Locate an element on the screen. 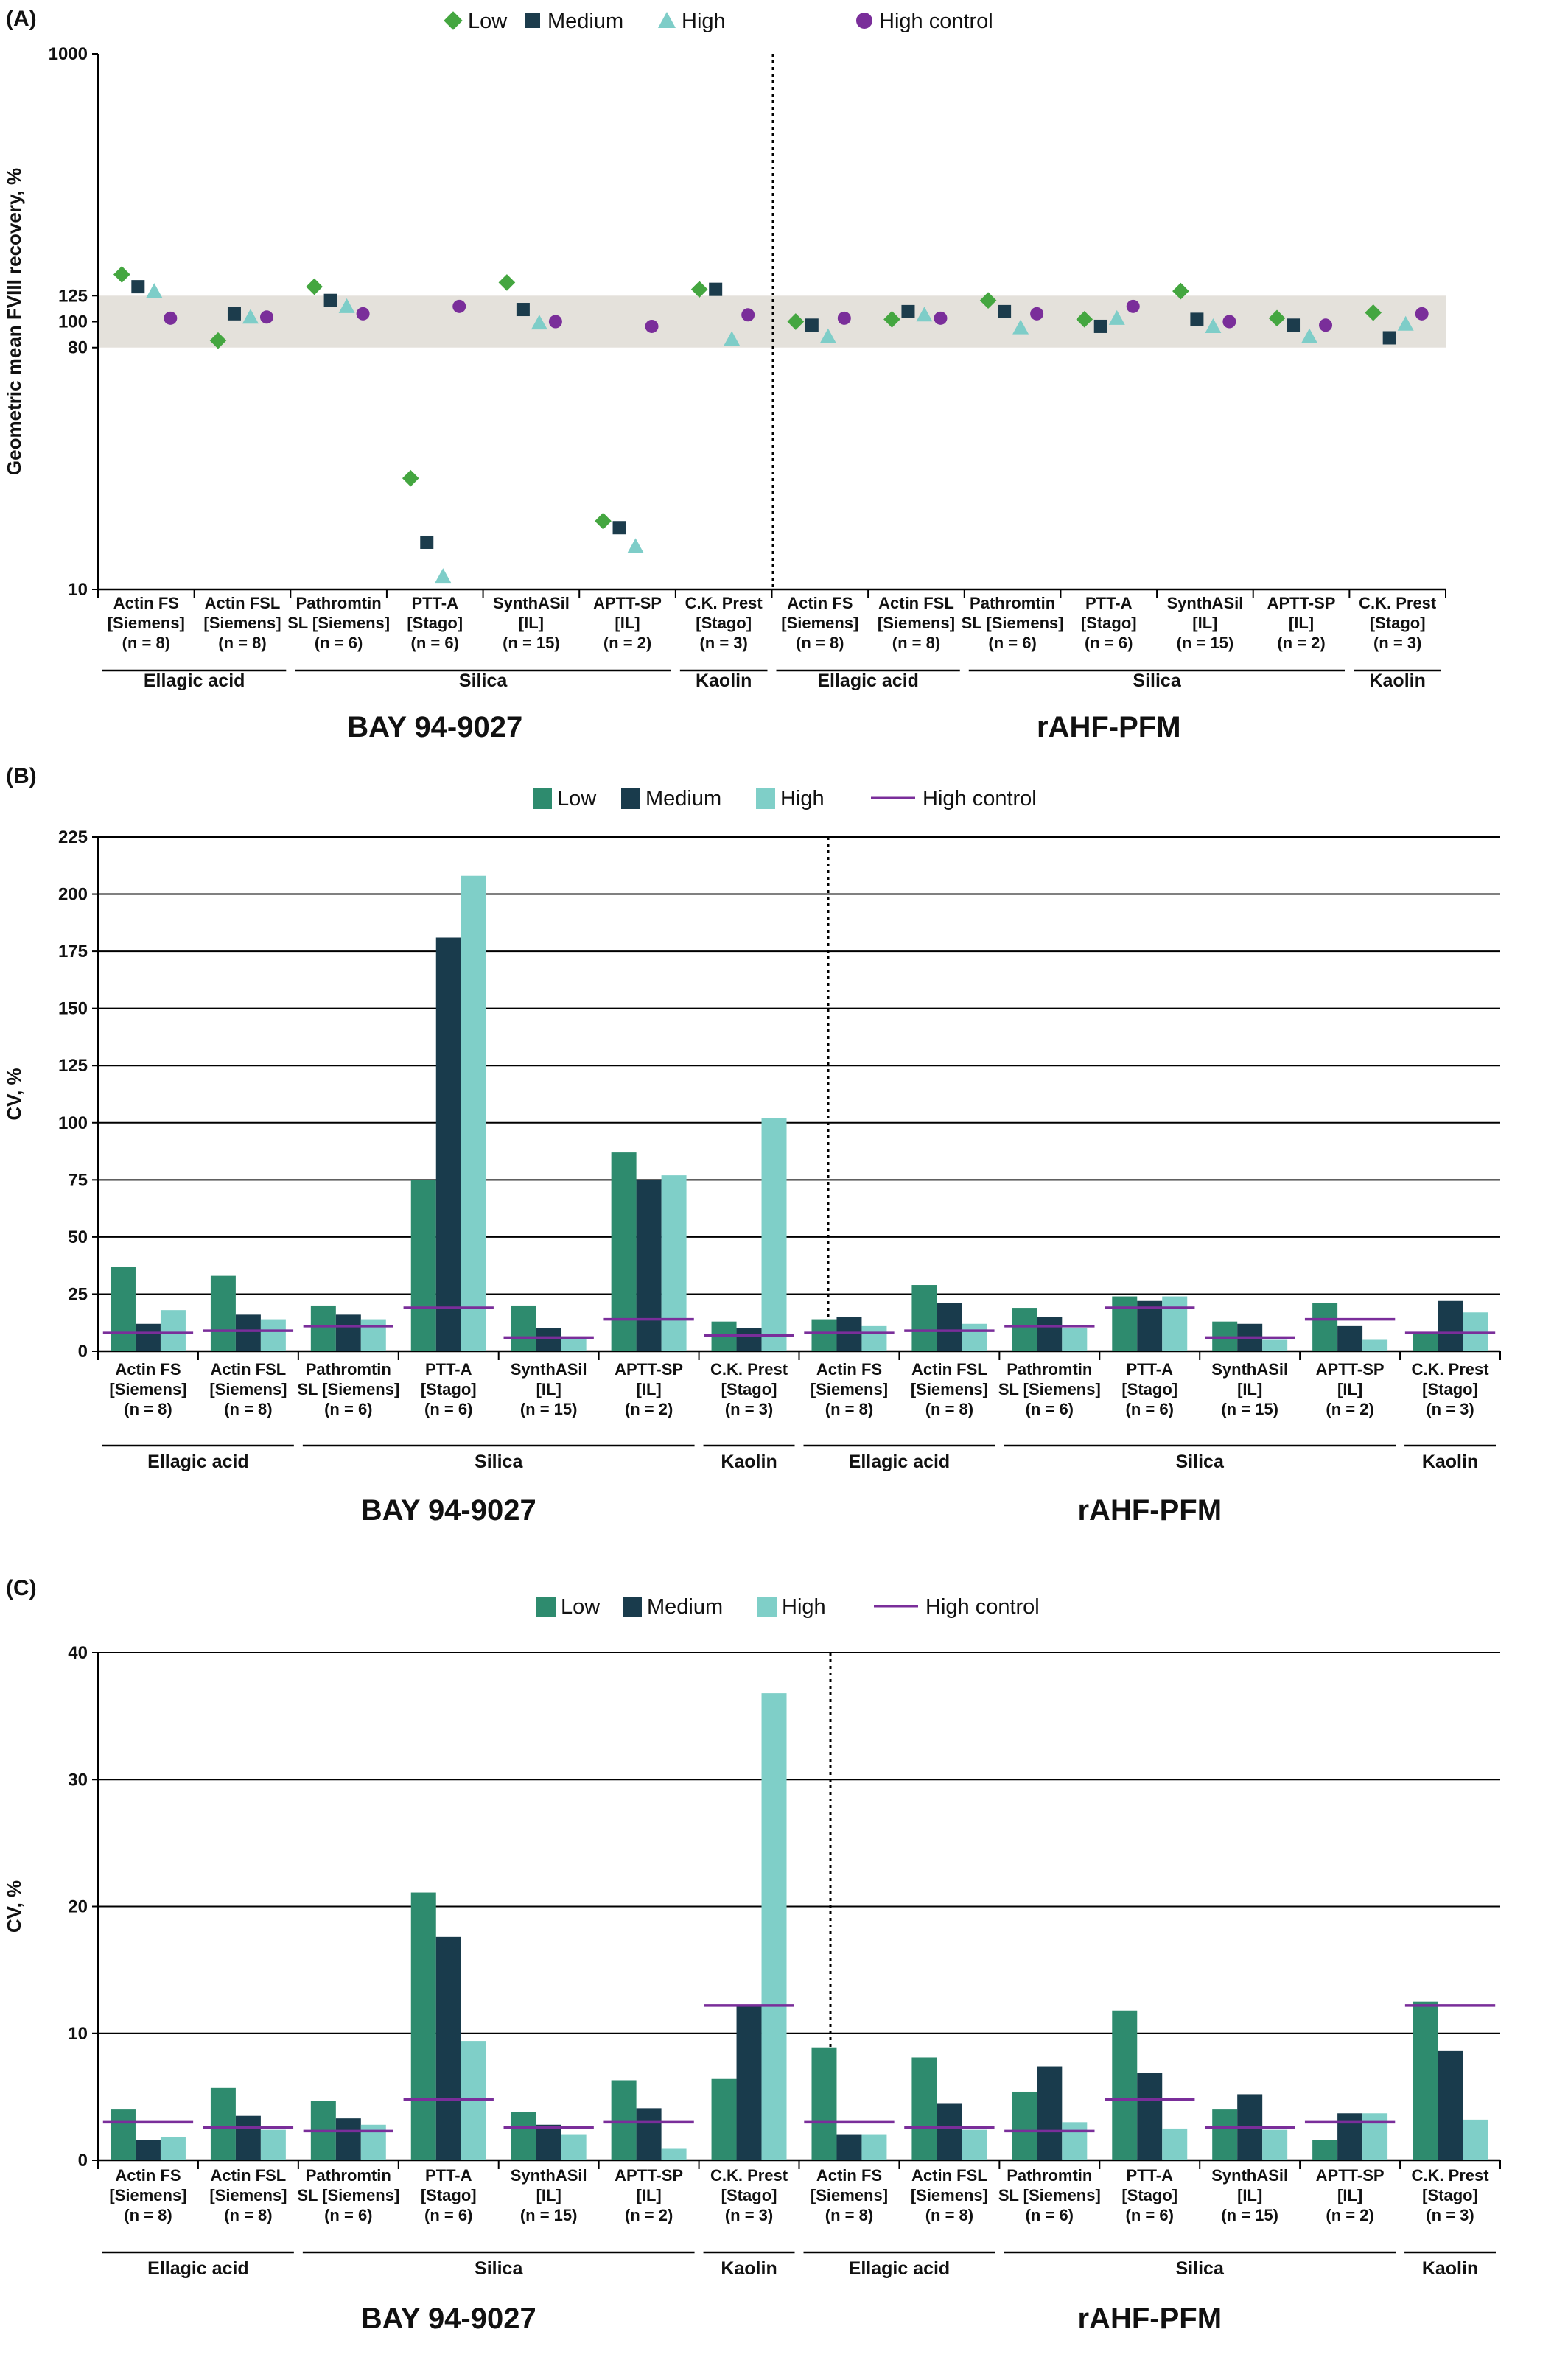 The height and width of the screenshot is (2357, 1568). y-tick-label: 20 is located at coordinates (78, 1907).